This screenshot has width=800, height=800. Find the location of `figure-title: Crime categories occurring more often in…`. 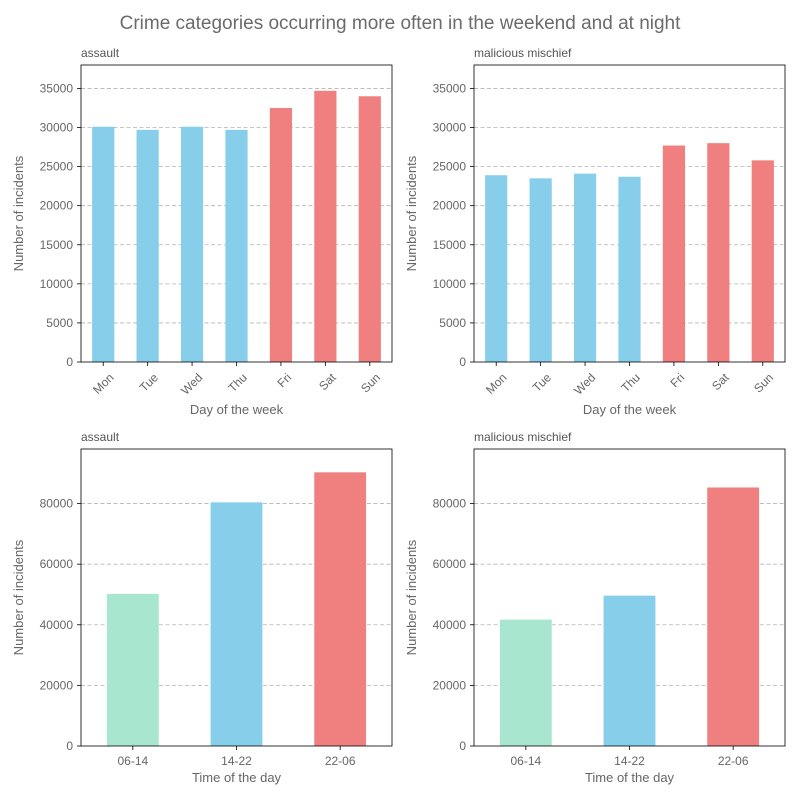

figure-title: Crime categories occurring more often in… is located at coordinates (401, 23).